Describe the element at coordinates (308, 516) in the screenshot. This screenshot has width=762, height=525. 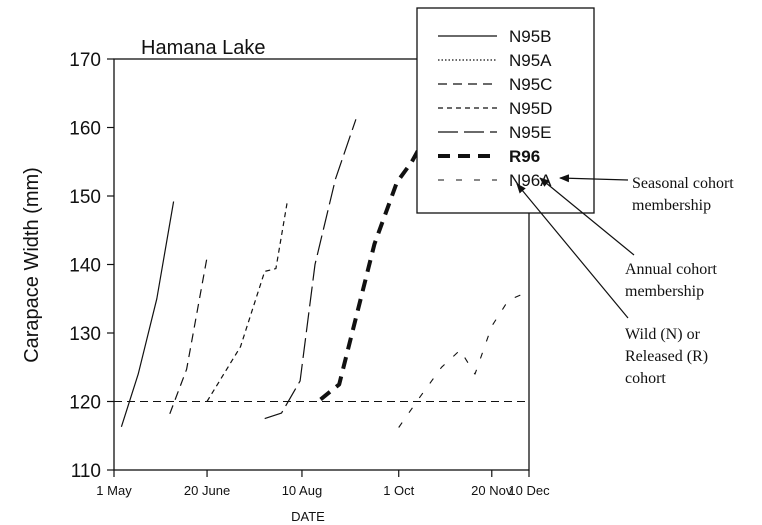
I see `x-axis-title: DATE` at that location.